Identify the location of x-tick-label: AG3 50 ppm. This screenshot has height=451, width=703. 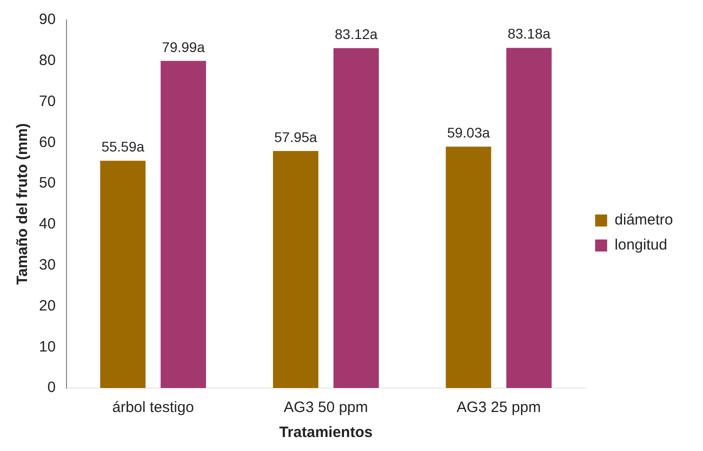
(326, 407).